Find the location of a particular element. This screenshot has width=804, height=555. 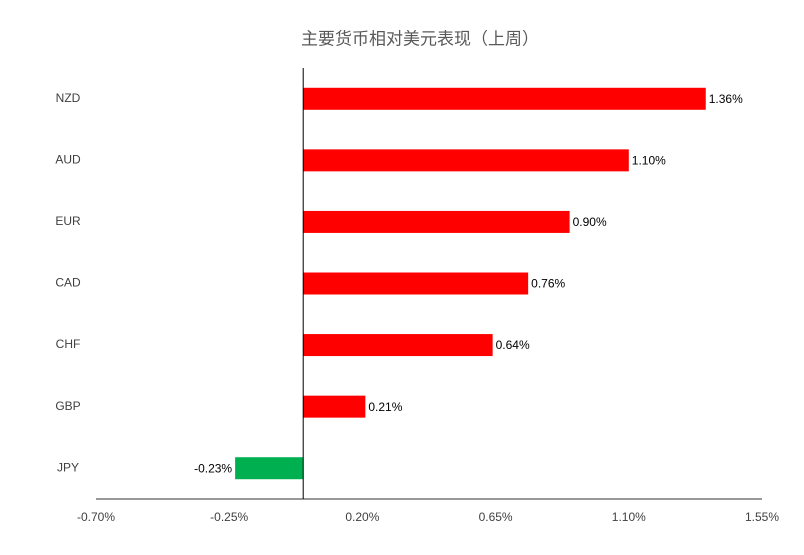

chart-title: 主要货币相对美元表现（上周） is located at coordinates (420, 38).